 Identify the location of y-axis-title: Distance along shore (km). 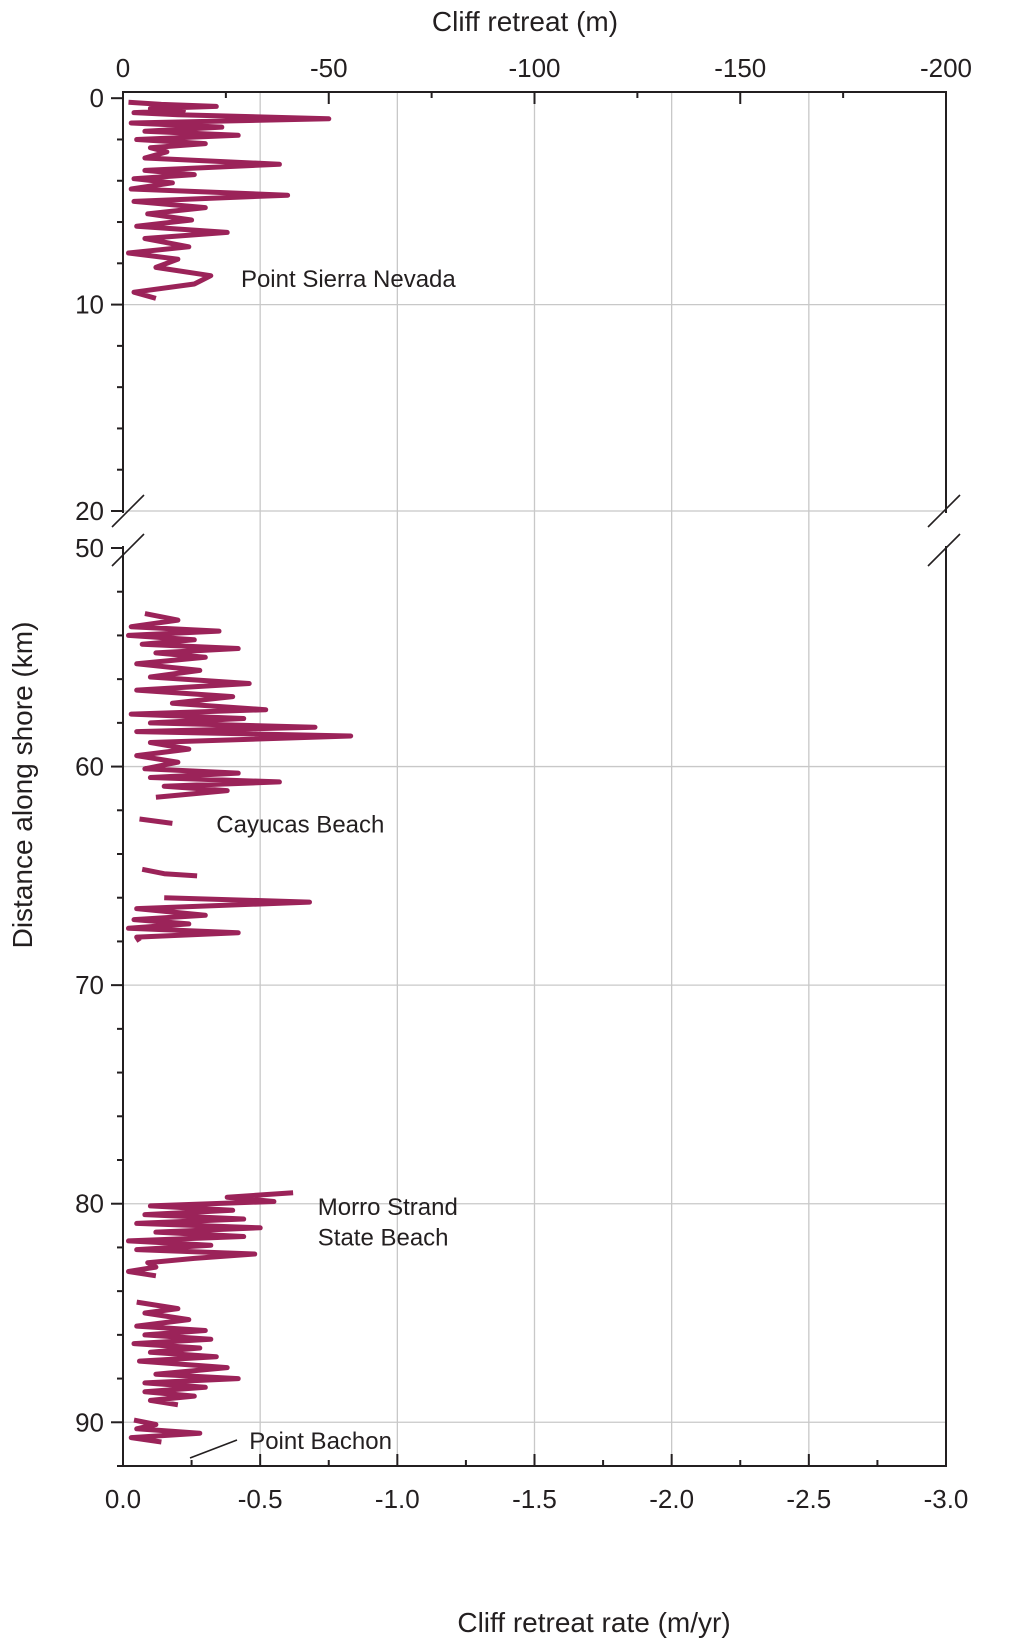
(22, 785).